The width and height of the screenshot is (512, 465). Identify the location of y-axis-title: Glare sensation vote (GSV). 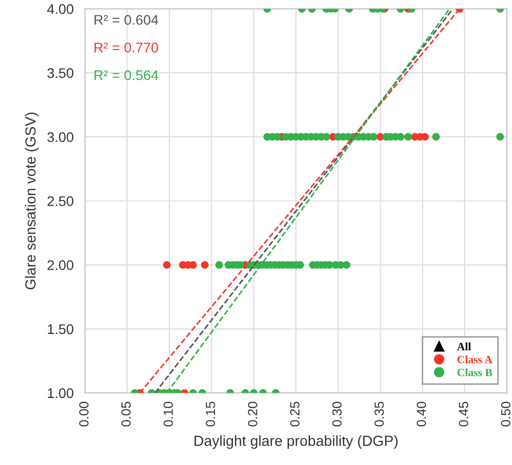
(31, 201).